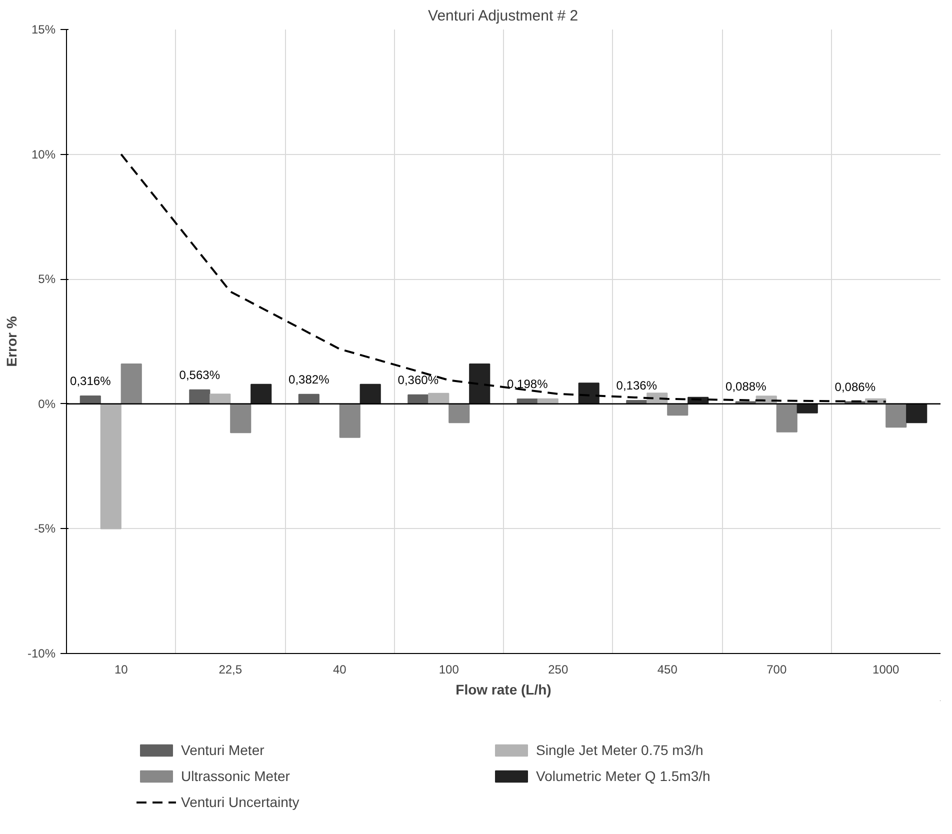 The width and height of the screenshot is (952, 834). Describe the element at coordinates (449, 669) in the screenshot. I see `x-tick-label: 100` at that location.